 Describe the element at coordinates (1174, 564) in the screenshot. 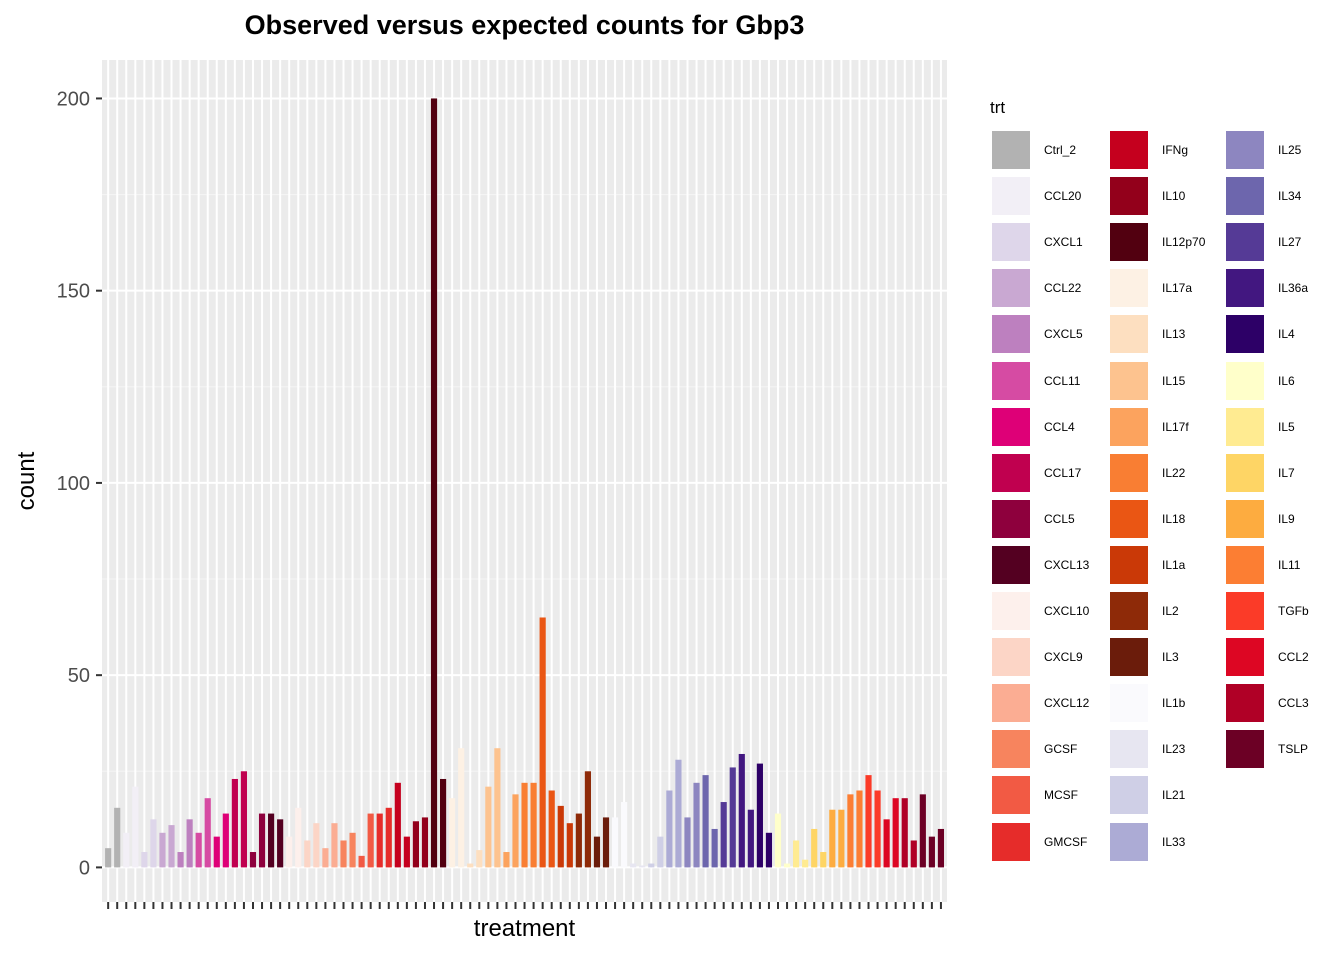

I see `legend-label: IL1a` at that location.